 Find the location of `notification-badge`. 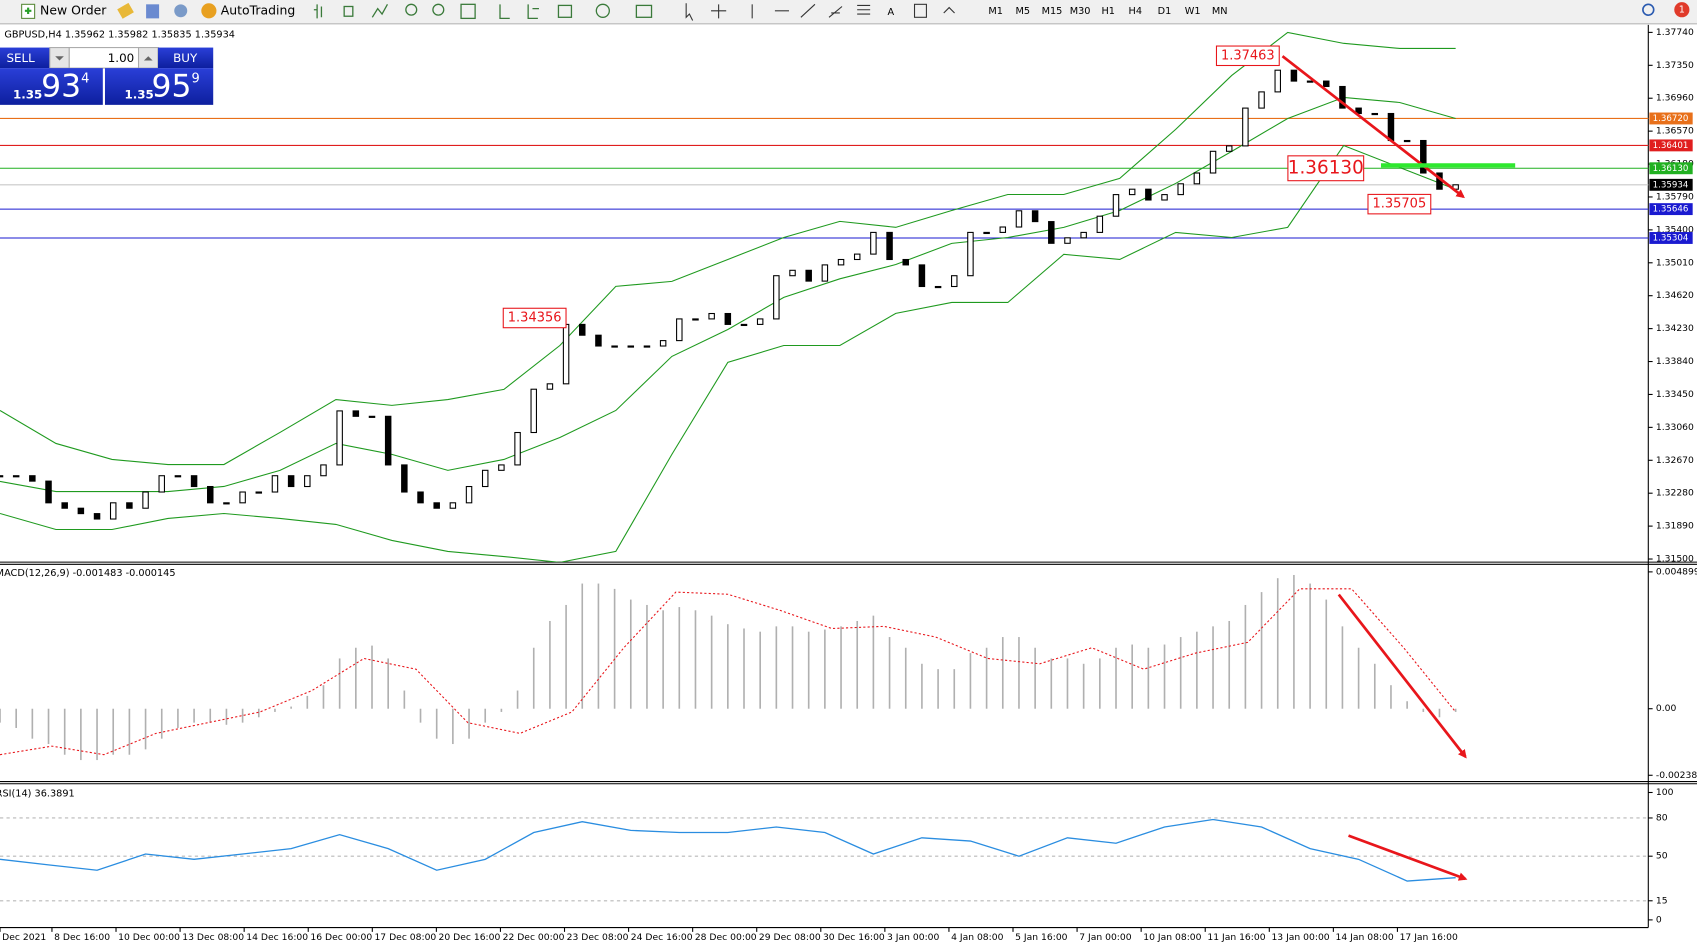

notification-badge is located at coordinates (1682, 10).